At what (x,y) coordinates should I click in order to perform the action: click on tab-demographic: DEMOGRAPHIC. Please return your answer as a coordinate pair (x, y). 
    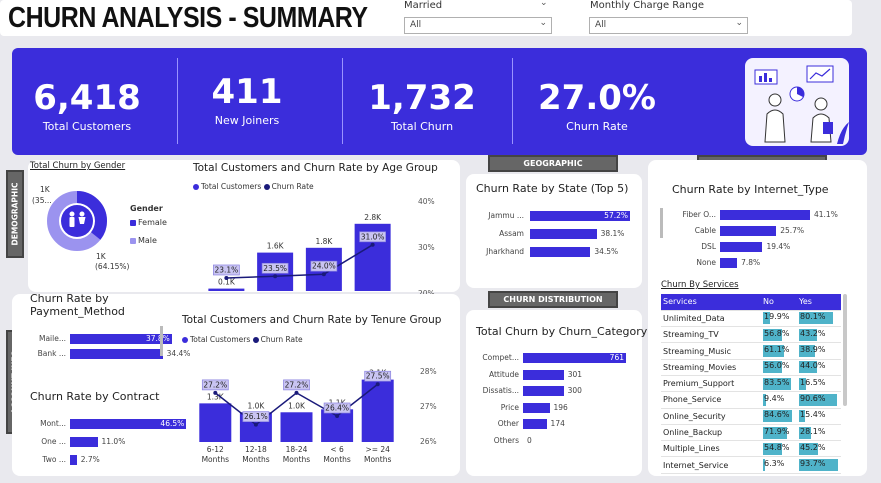
    Looking at the image, I should click on (15, 214).